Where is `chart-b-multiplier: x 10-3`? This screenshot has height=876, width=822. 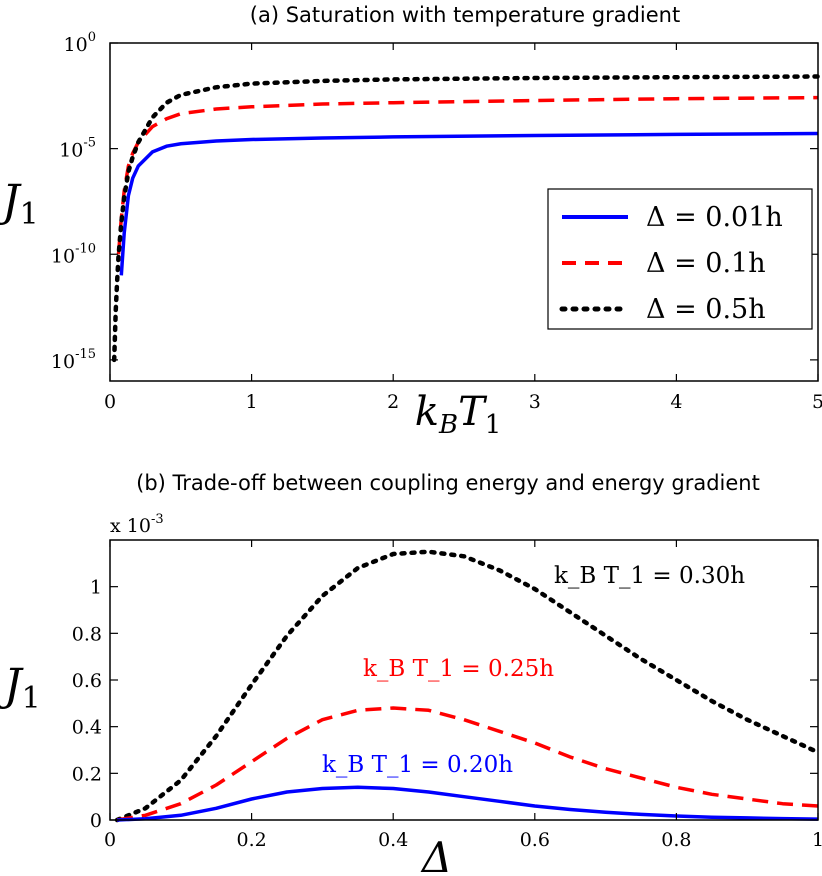
chart-b-multiplier: x 10-3 is located at coordinates (137, 524).